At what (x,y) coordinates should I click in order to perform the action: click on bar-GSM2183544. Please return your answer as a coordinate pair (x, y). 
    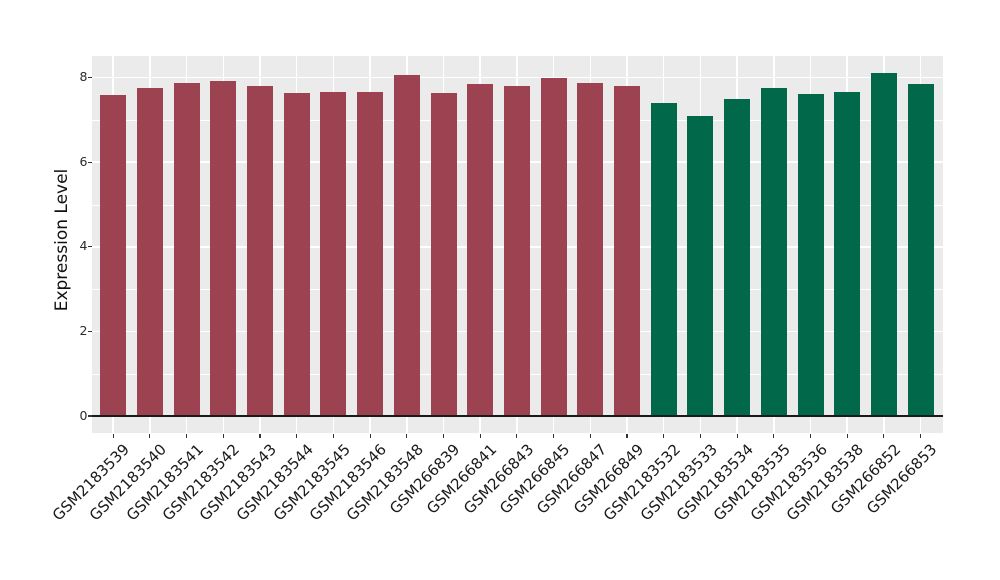
    Looking at the image, I should click on (296, 254).